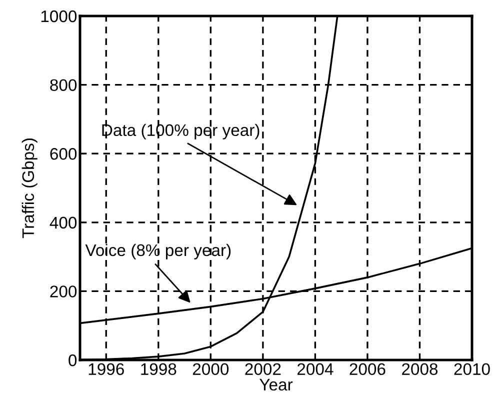 The width and height of the screenshot is (497, 406). What do you see at coordinates (158, 252) in the screenshot?
I see `annotation: Voice (8% per year)` at bounding box center [158, 252].